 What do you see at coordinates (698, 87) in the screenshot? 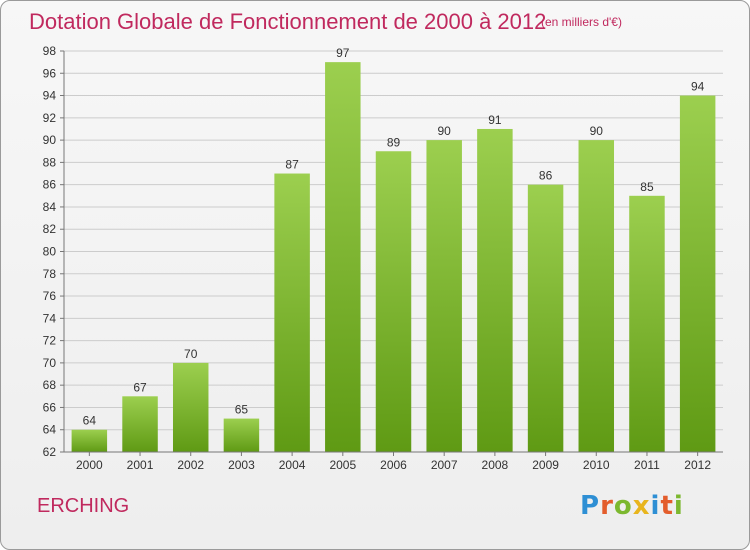
I see `data-label: 94` at bounding box center [698, 87].